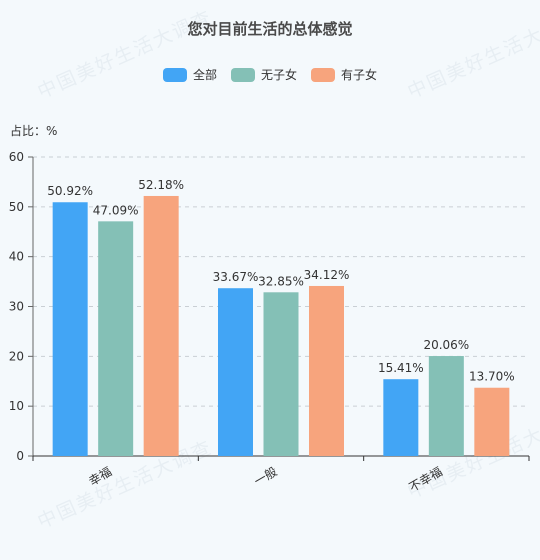  Describe the element at coordinates (446, 345) in the screenshot. I see `data-label: 20.06%` at that location.